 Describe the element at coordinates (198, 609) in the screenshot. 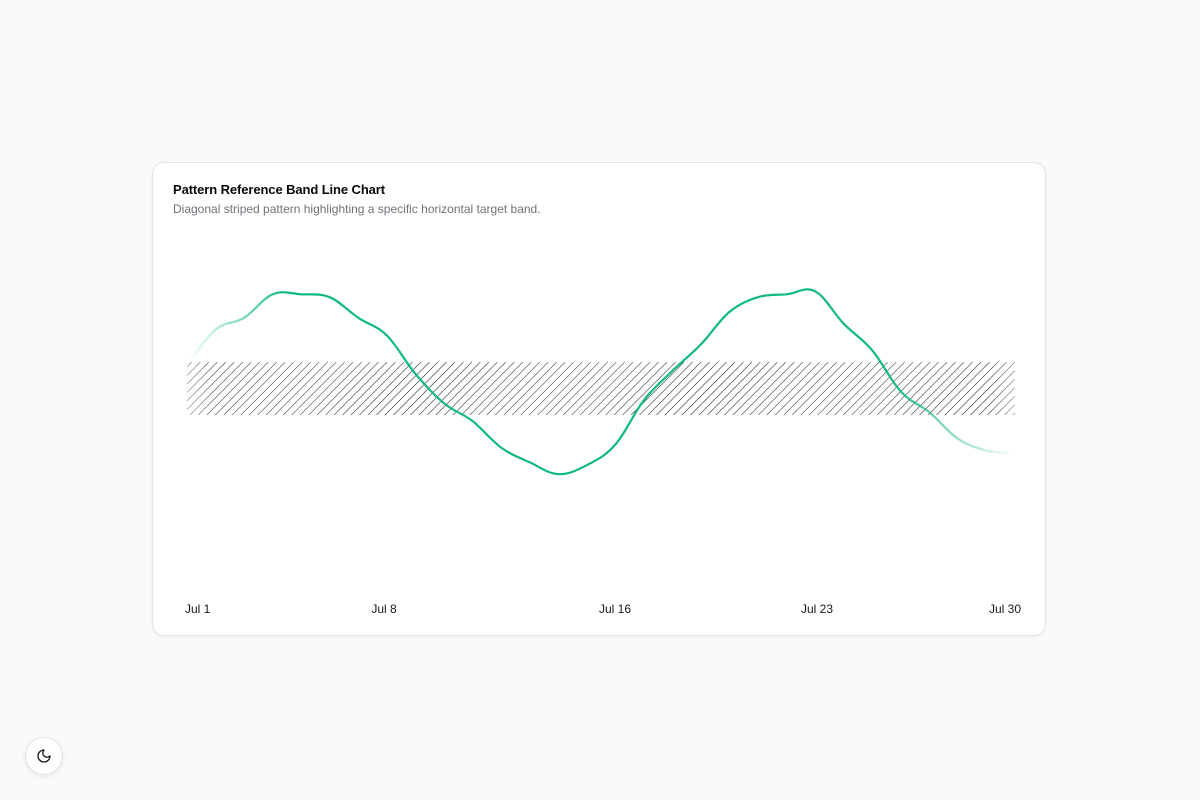

I see `x-tick-label: Jul 1` at that location.